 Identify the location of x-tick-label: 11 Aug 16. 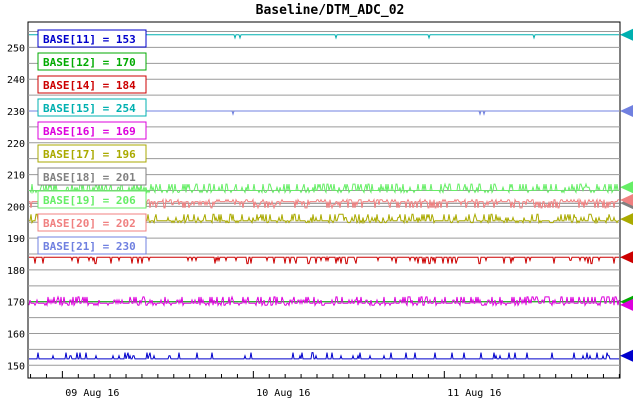
(474, 393).